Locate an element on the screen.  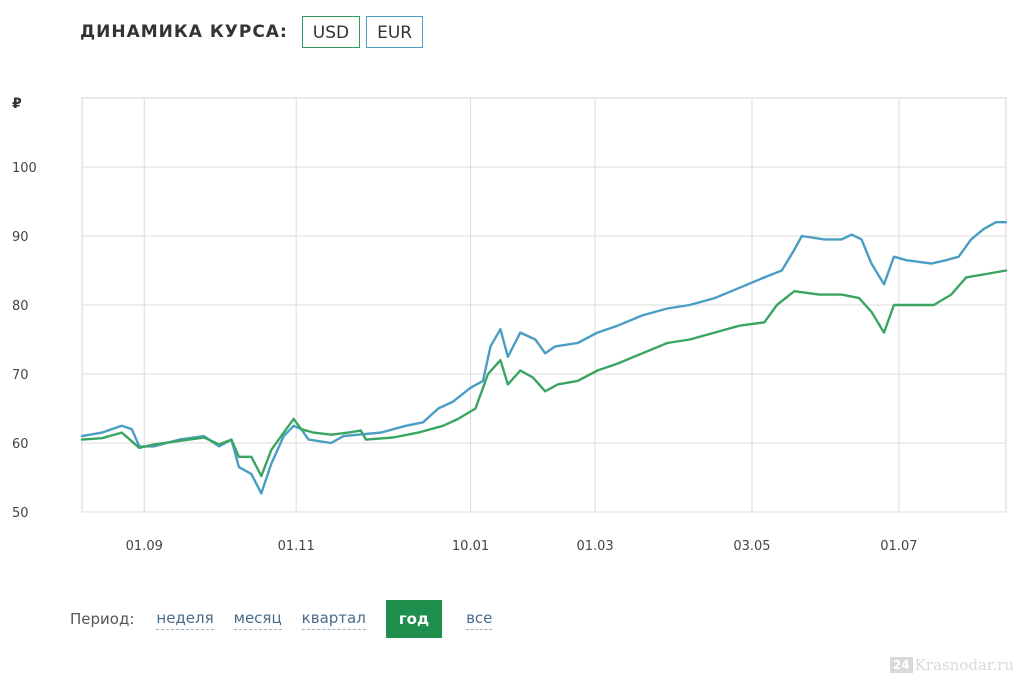
period-month: месяц is located at coordinates (257, 619).